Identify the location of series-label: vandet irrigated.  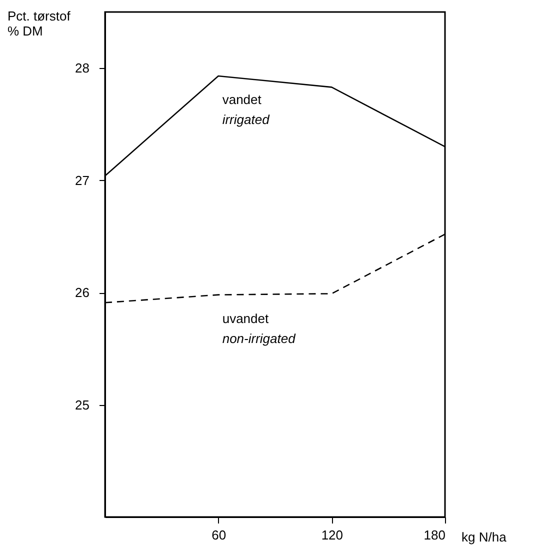
(246, 109).